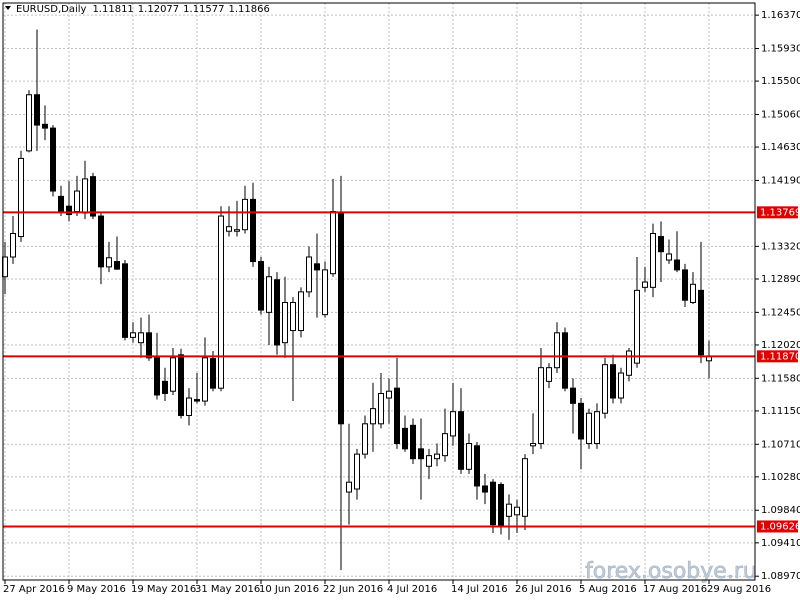  Describe the element at coordinates (780, 356) in the screenshot. I see `level-label: 1.11870` at that location.